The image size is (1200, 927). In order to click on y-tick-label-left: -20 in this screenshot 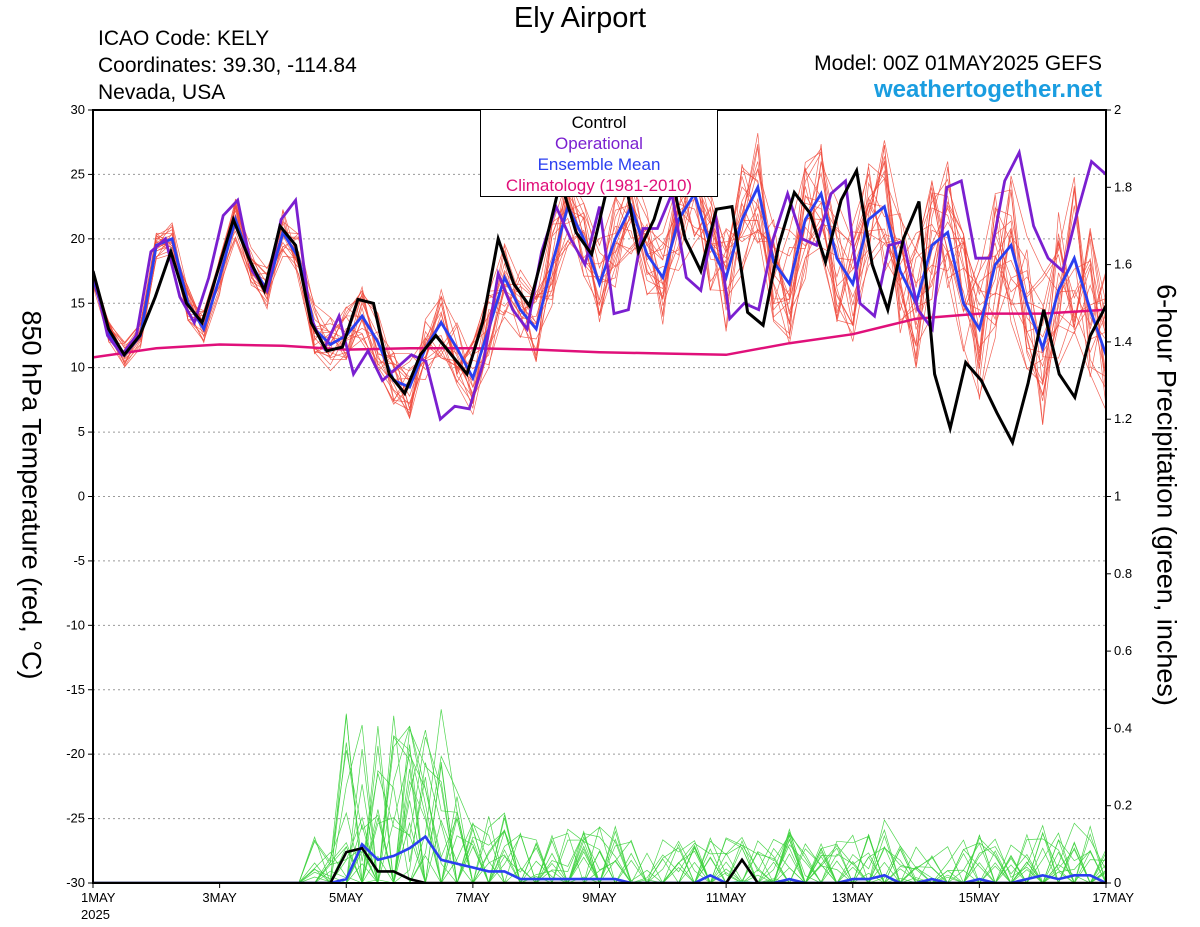, I will do `click(75, 753)`.